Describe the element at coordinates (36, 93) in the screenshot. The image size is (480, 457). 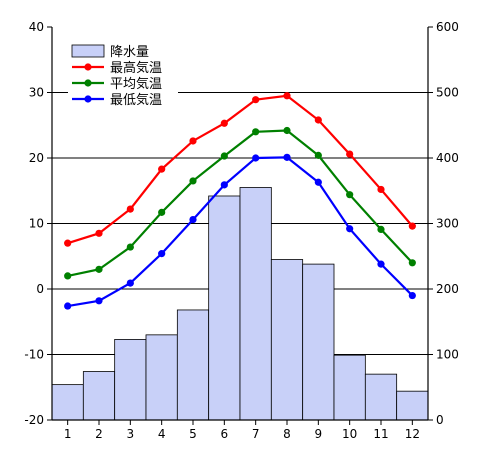
I see `left-tick-label: 30` at that location.